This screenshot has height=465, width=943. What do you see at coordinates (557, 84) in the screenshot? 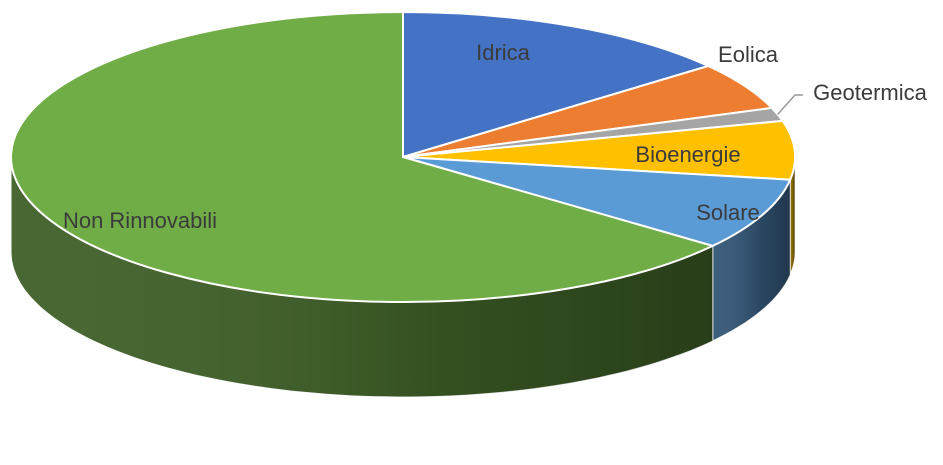
I see `pie-slice-idrica` at bounding box center [557, 84].